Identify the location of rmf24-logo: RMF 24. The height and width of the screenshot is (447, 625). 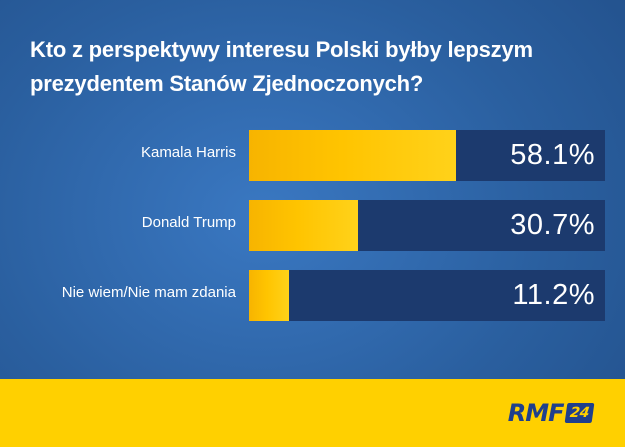
(551, 413).